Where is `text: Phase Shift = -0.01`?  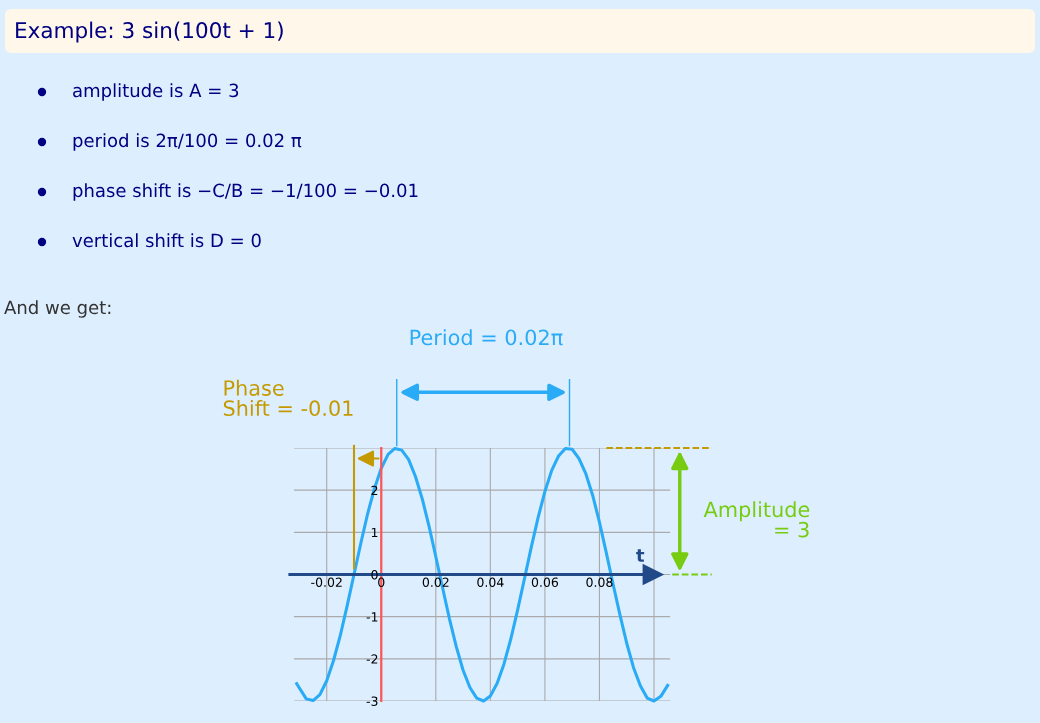
text: Phase Shift = -0.01 is located at coordinates (288, 398).